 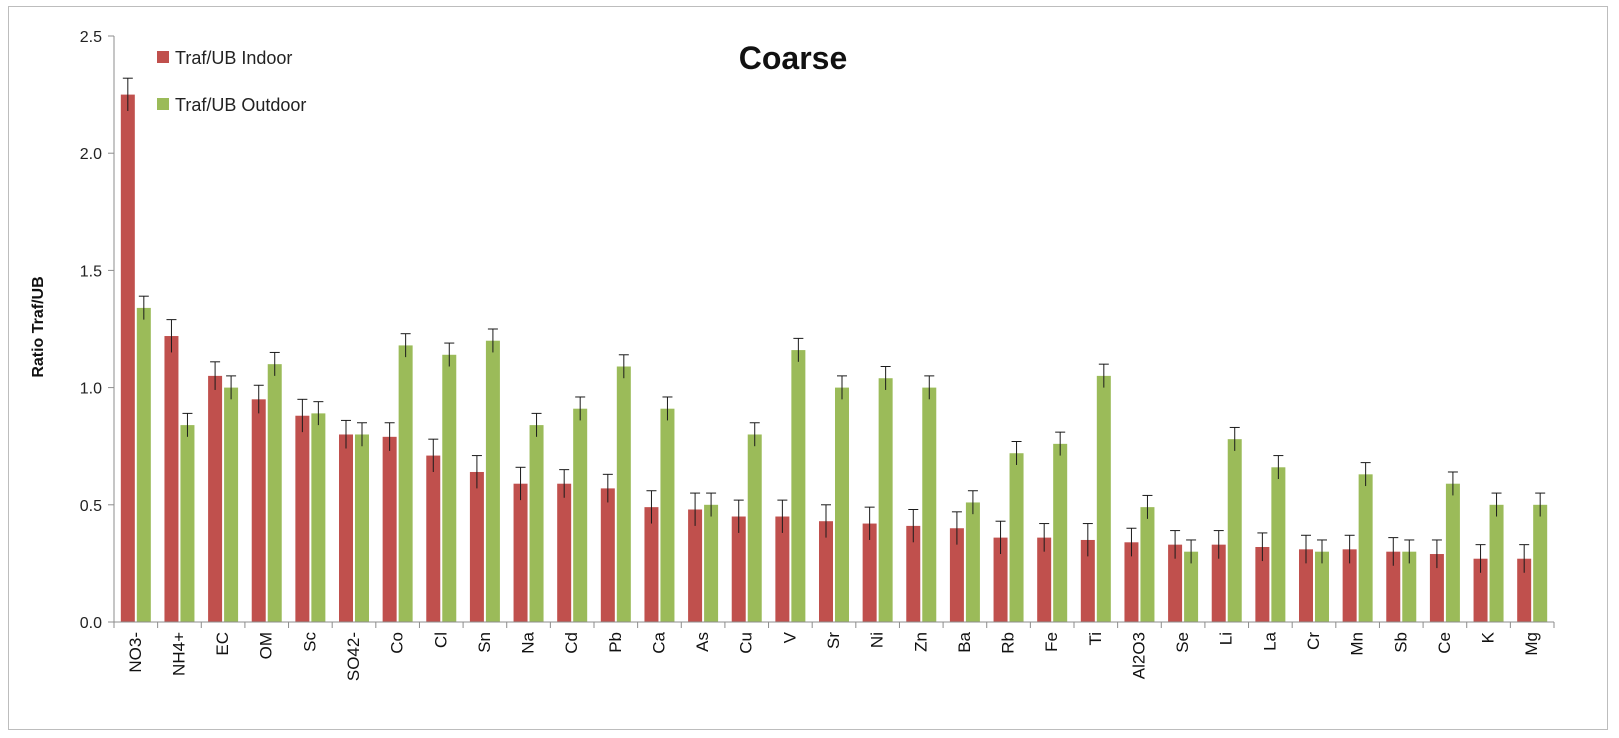 What do you see at coordinates (163, 104) in the screenshot?
I see `legend-swatch-outdoor` at bounding box center [163, 104].